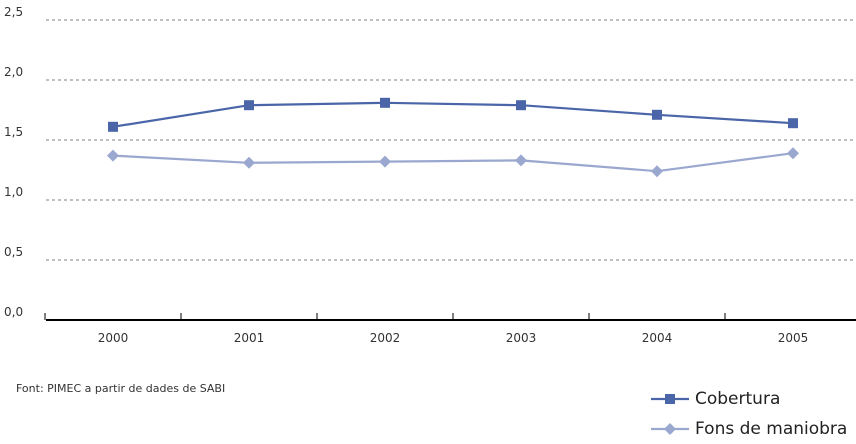 The height and width of the screenshot is (444, 856). I want to click on y-tick-label: 0,5, so click(13, 252).